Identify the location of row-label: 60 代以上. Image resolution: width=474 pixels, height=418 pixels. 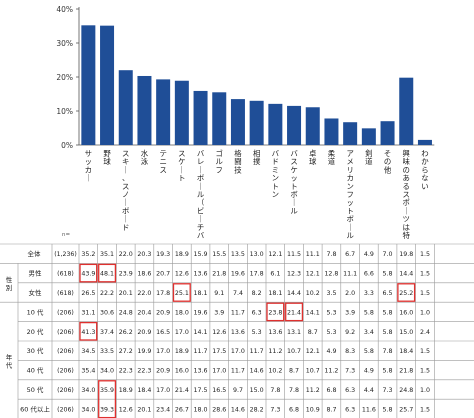
(35, 408).